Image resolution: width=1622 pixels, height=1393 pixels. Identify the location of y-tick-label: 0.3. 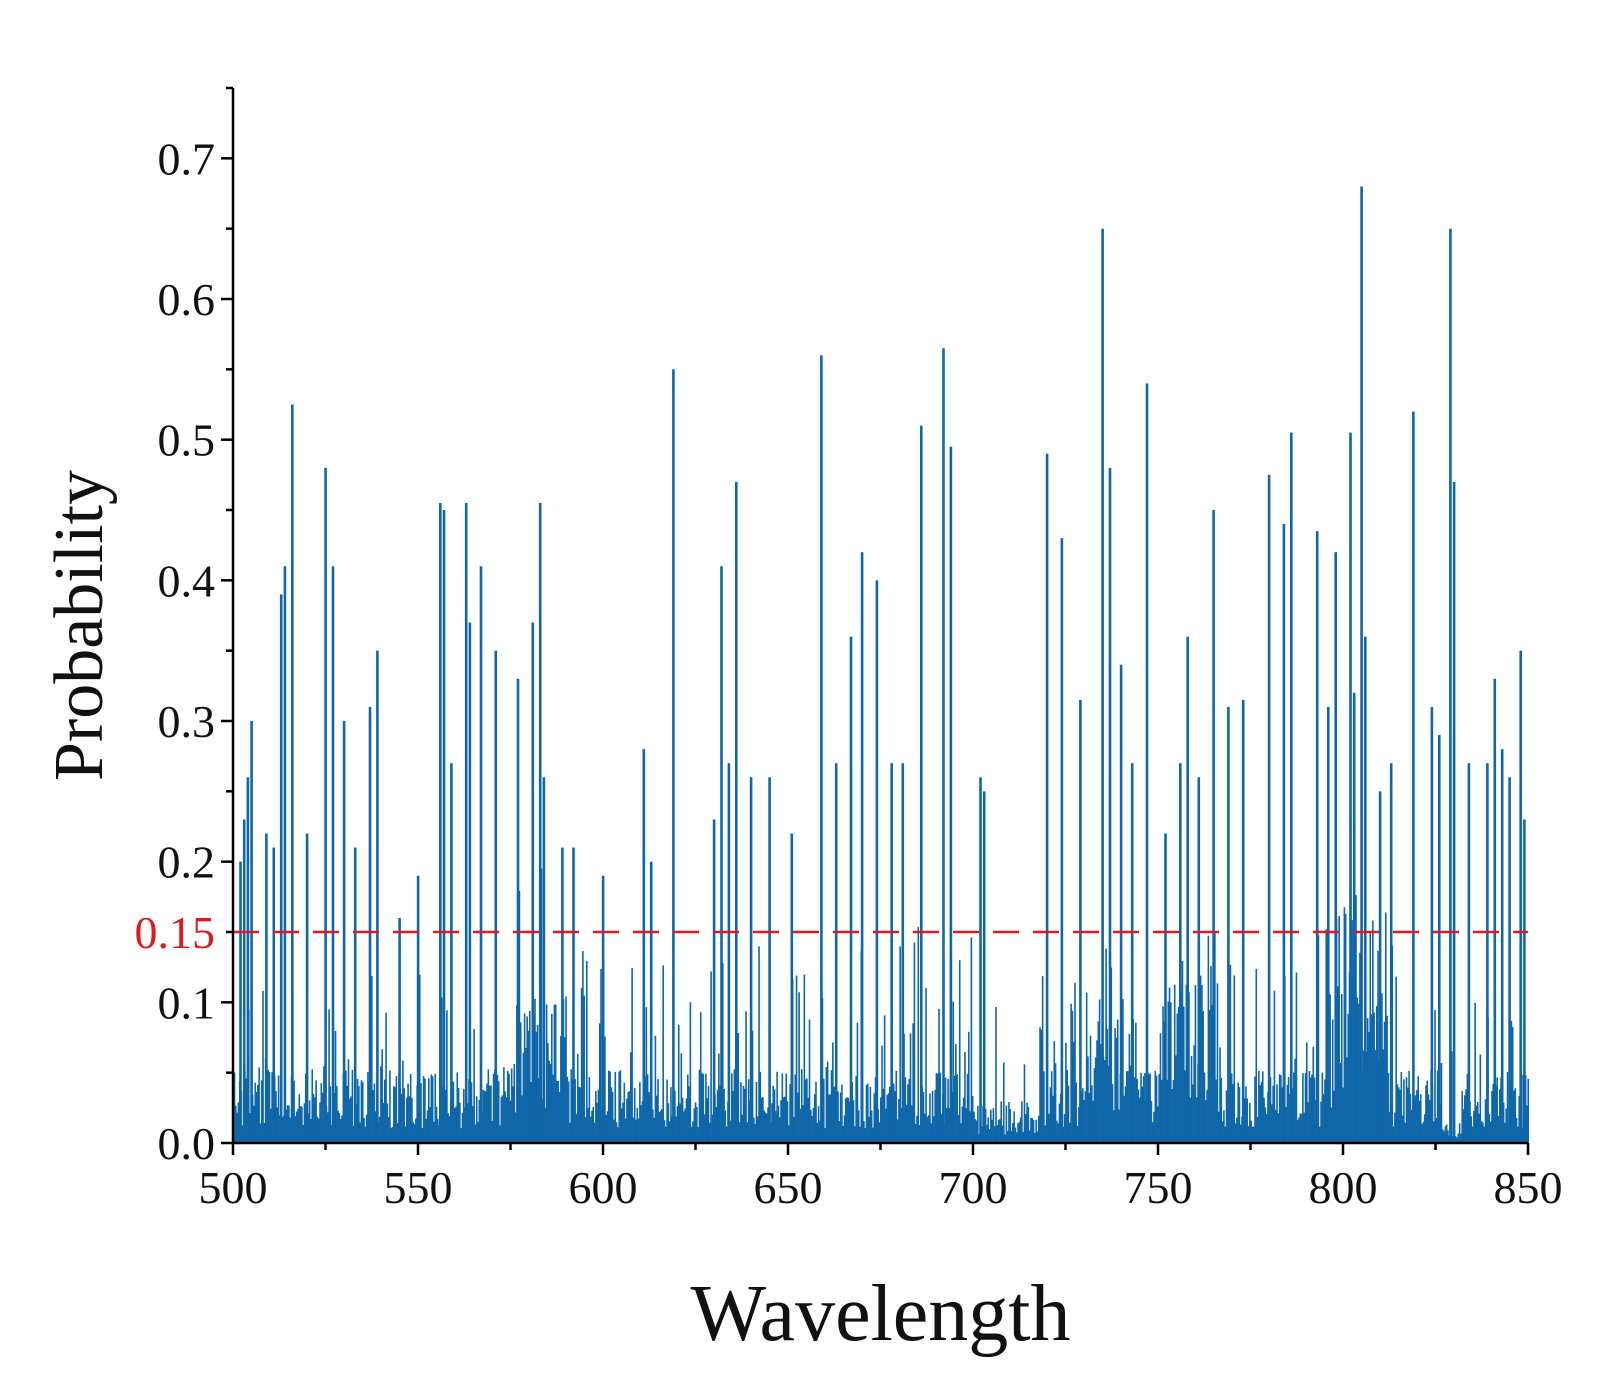
(187, 721).